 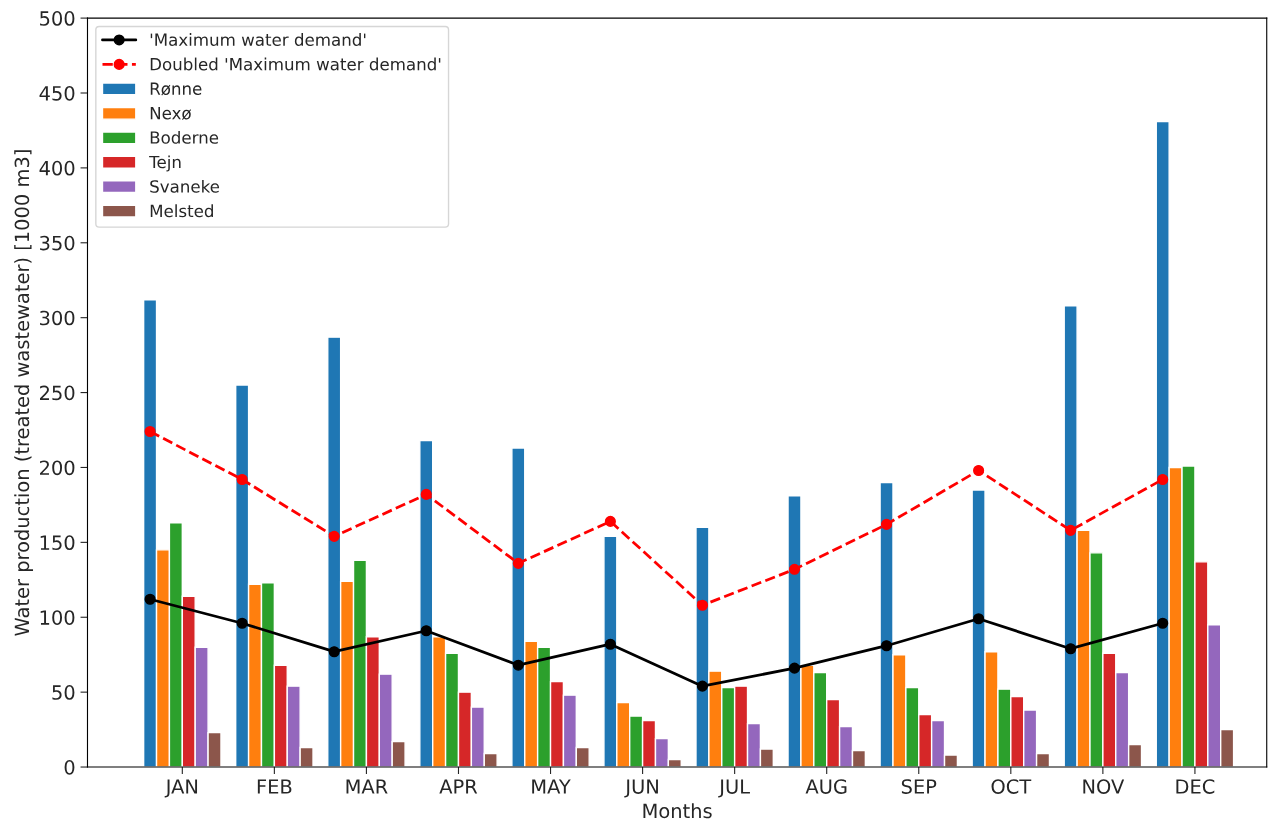 What do you see at coordinates (551, 786) in the screenshot?
I see `x-tick-label: MAY` at bounding box center [551, 786].